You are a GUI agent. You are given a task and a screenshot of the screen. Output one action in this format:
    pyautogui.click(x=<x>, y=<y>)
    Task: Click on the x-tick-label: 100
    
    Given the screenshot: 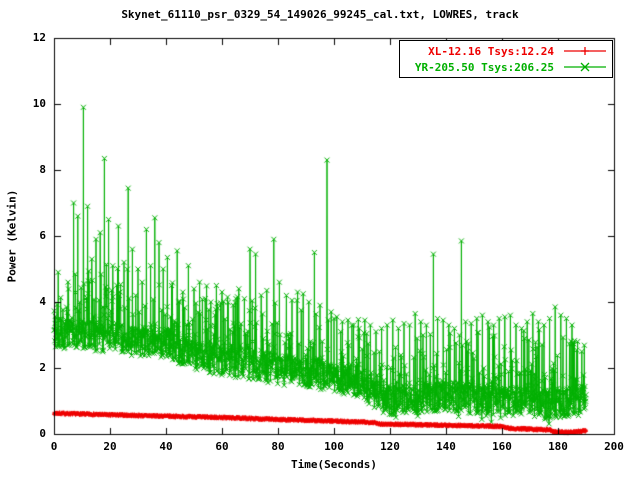 What is the action you would take?
    pyautogui.click(x=334, y=446)
    